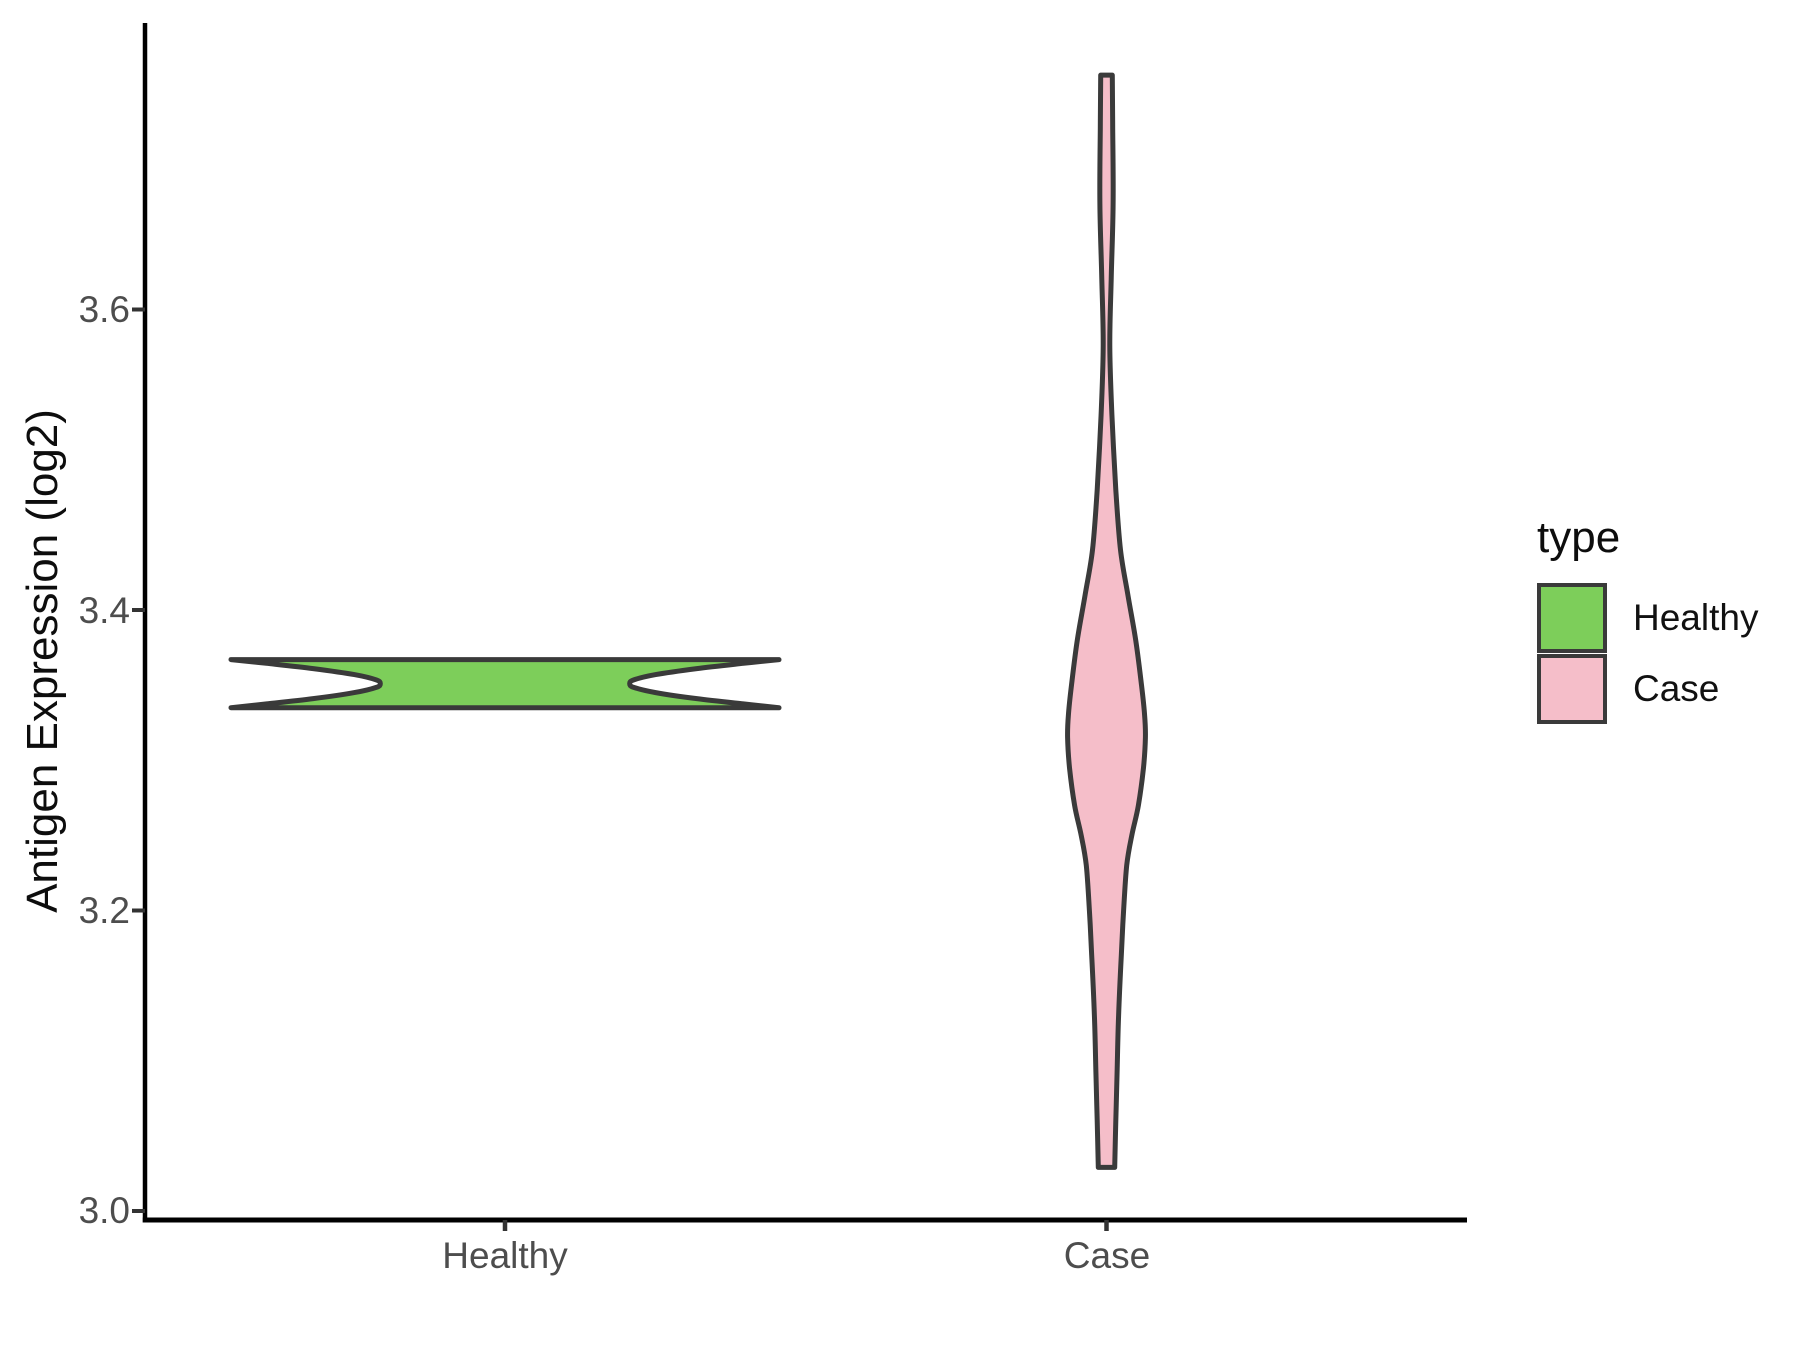 The width and height of the screenshot is (1800, 1350). Describe the element at coordinates (104, 610) in the screenshot. I see `y-tick-label-3.4: 3.4` at that location.